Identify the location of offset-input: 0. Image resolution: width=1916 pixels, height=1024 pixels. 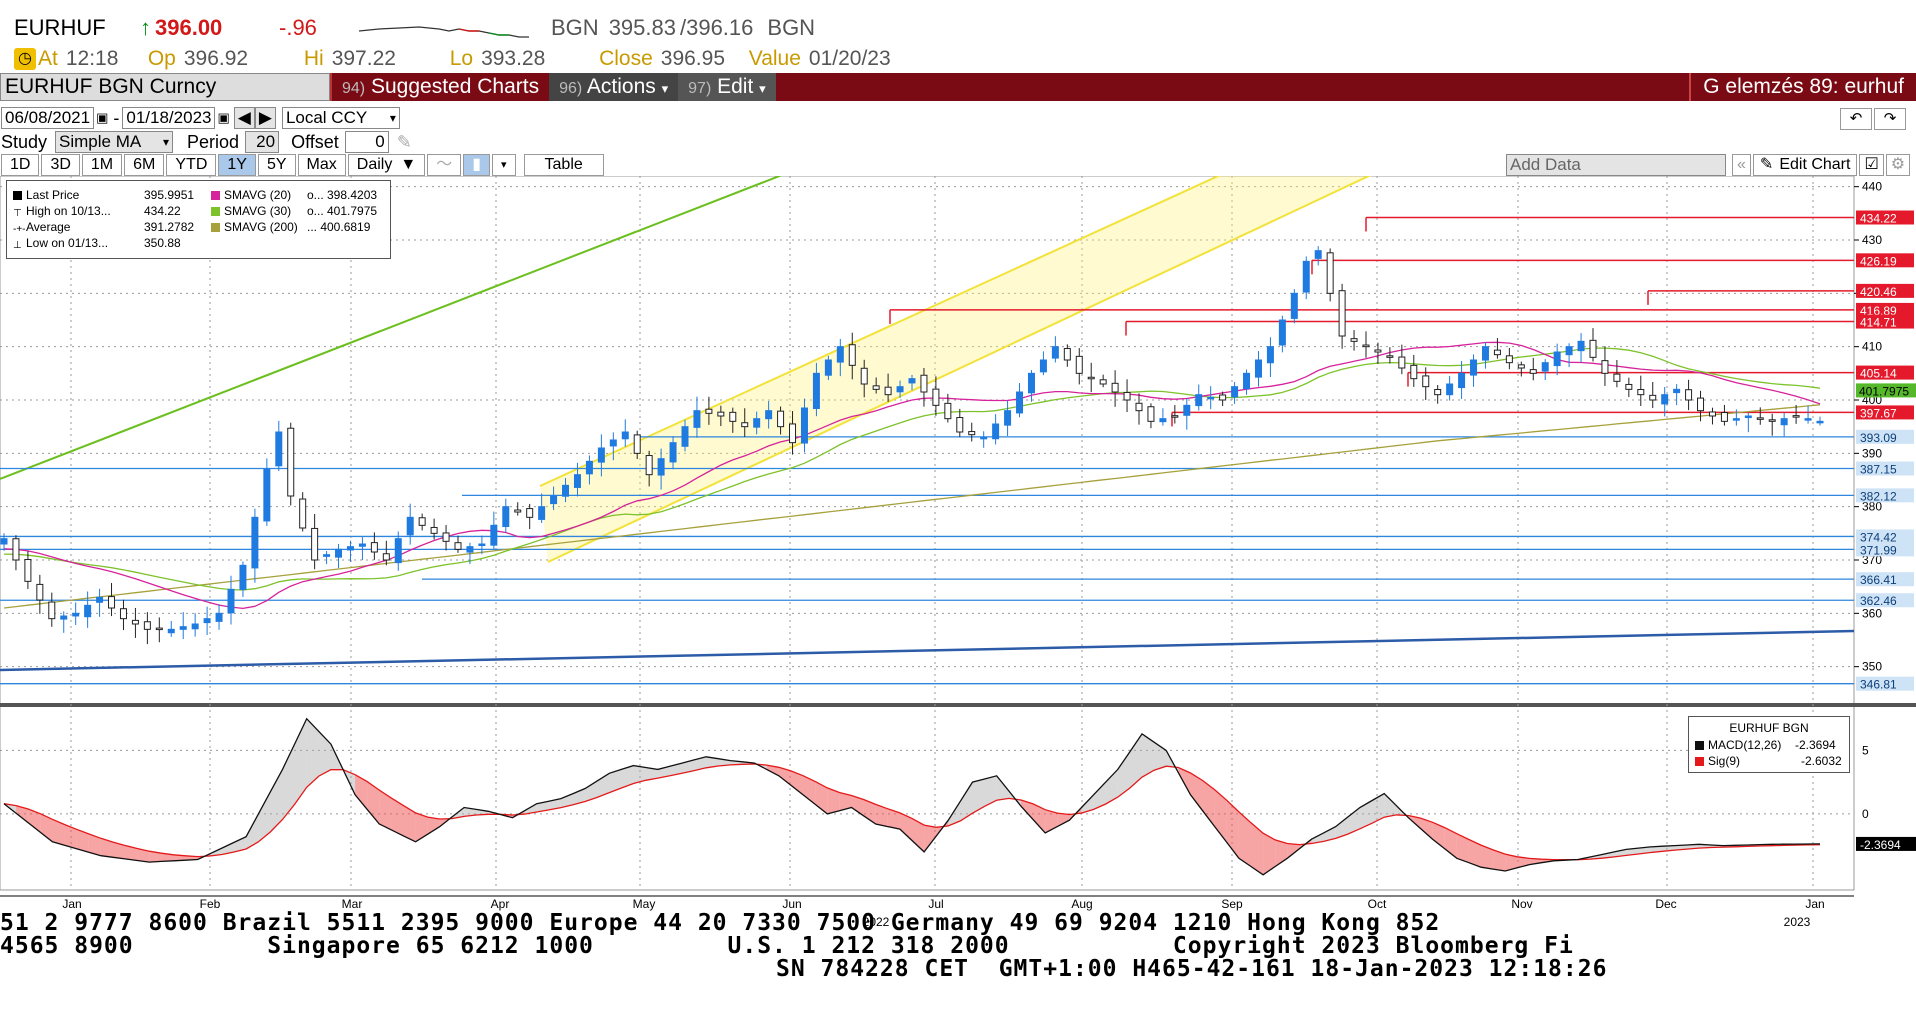
(366, 142).